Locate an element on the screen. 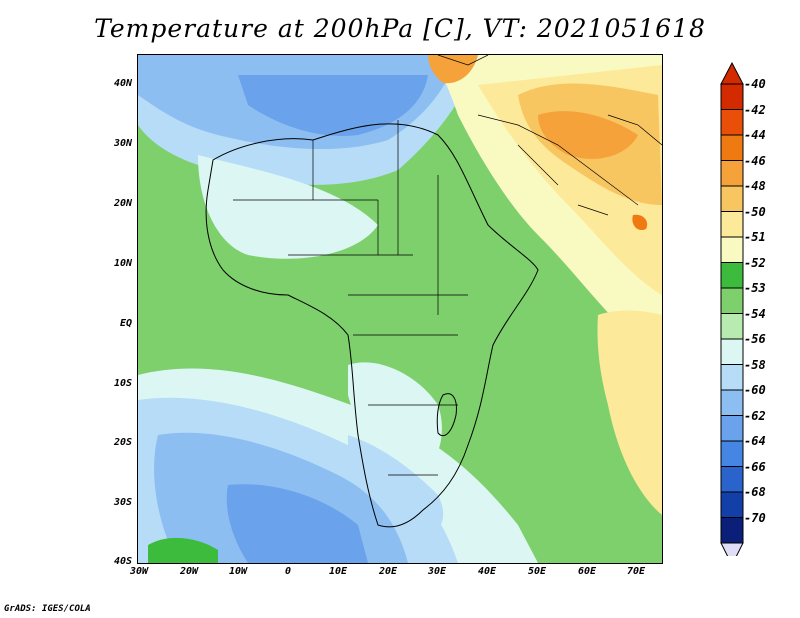  field-band-minus46-north is located at coordinates (453, 69).